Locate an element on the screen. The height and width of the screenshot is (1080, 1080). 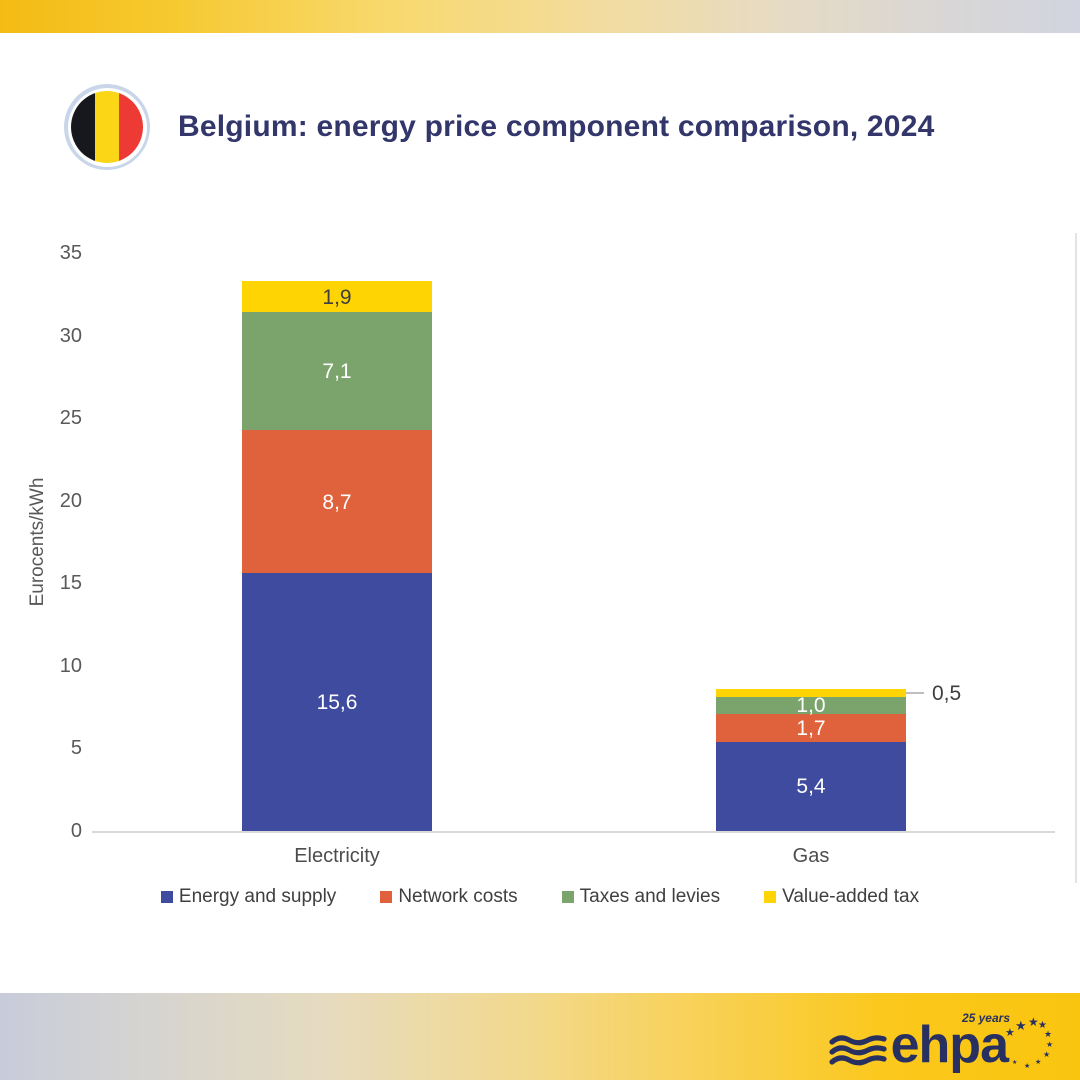
bar-value-label: 8,7 is located at coordinates (337, 502).